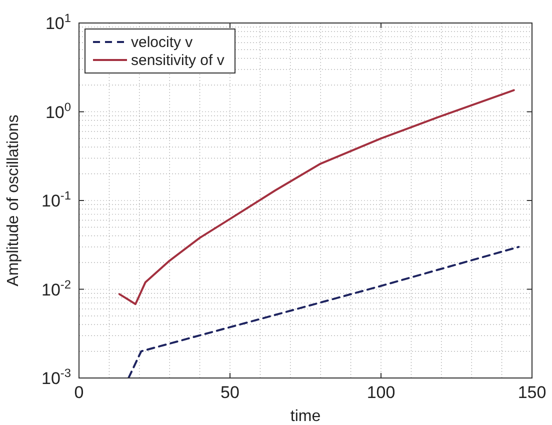 Image resolution: width=552 pixels, height=425 pixels. I want to click on x-tick-label: 50, so click(230, 392).